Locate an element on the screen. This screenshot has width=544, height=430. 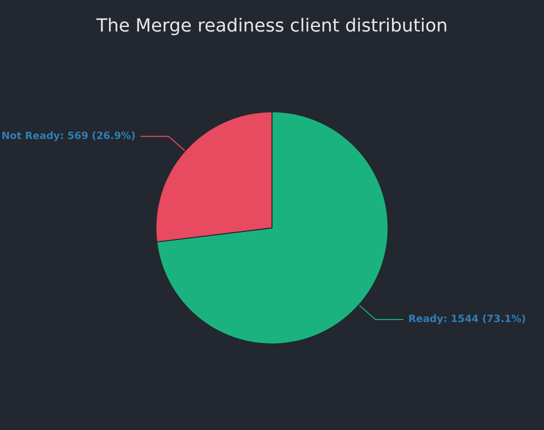
slice-label: Not Ready: 569 (26.9%) is located at coordinates (69, 136).